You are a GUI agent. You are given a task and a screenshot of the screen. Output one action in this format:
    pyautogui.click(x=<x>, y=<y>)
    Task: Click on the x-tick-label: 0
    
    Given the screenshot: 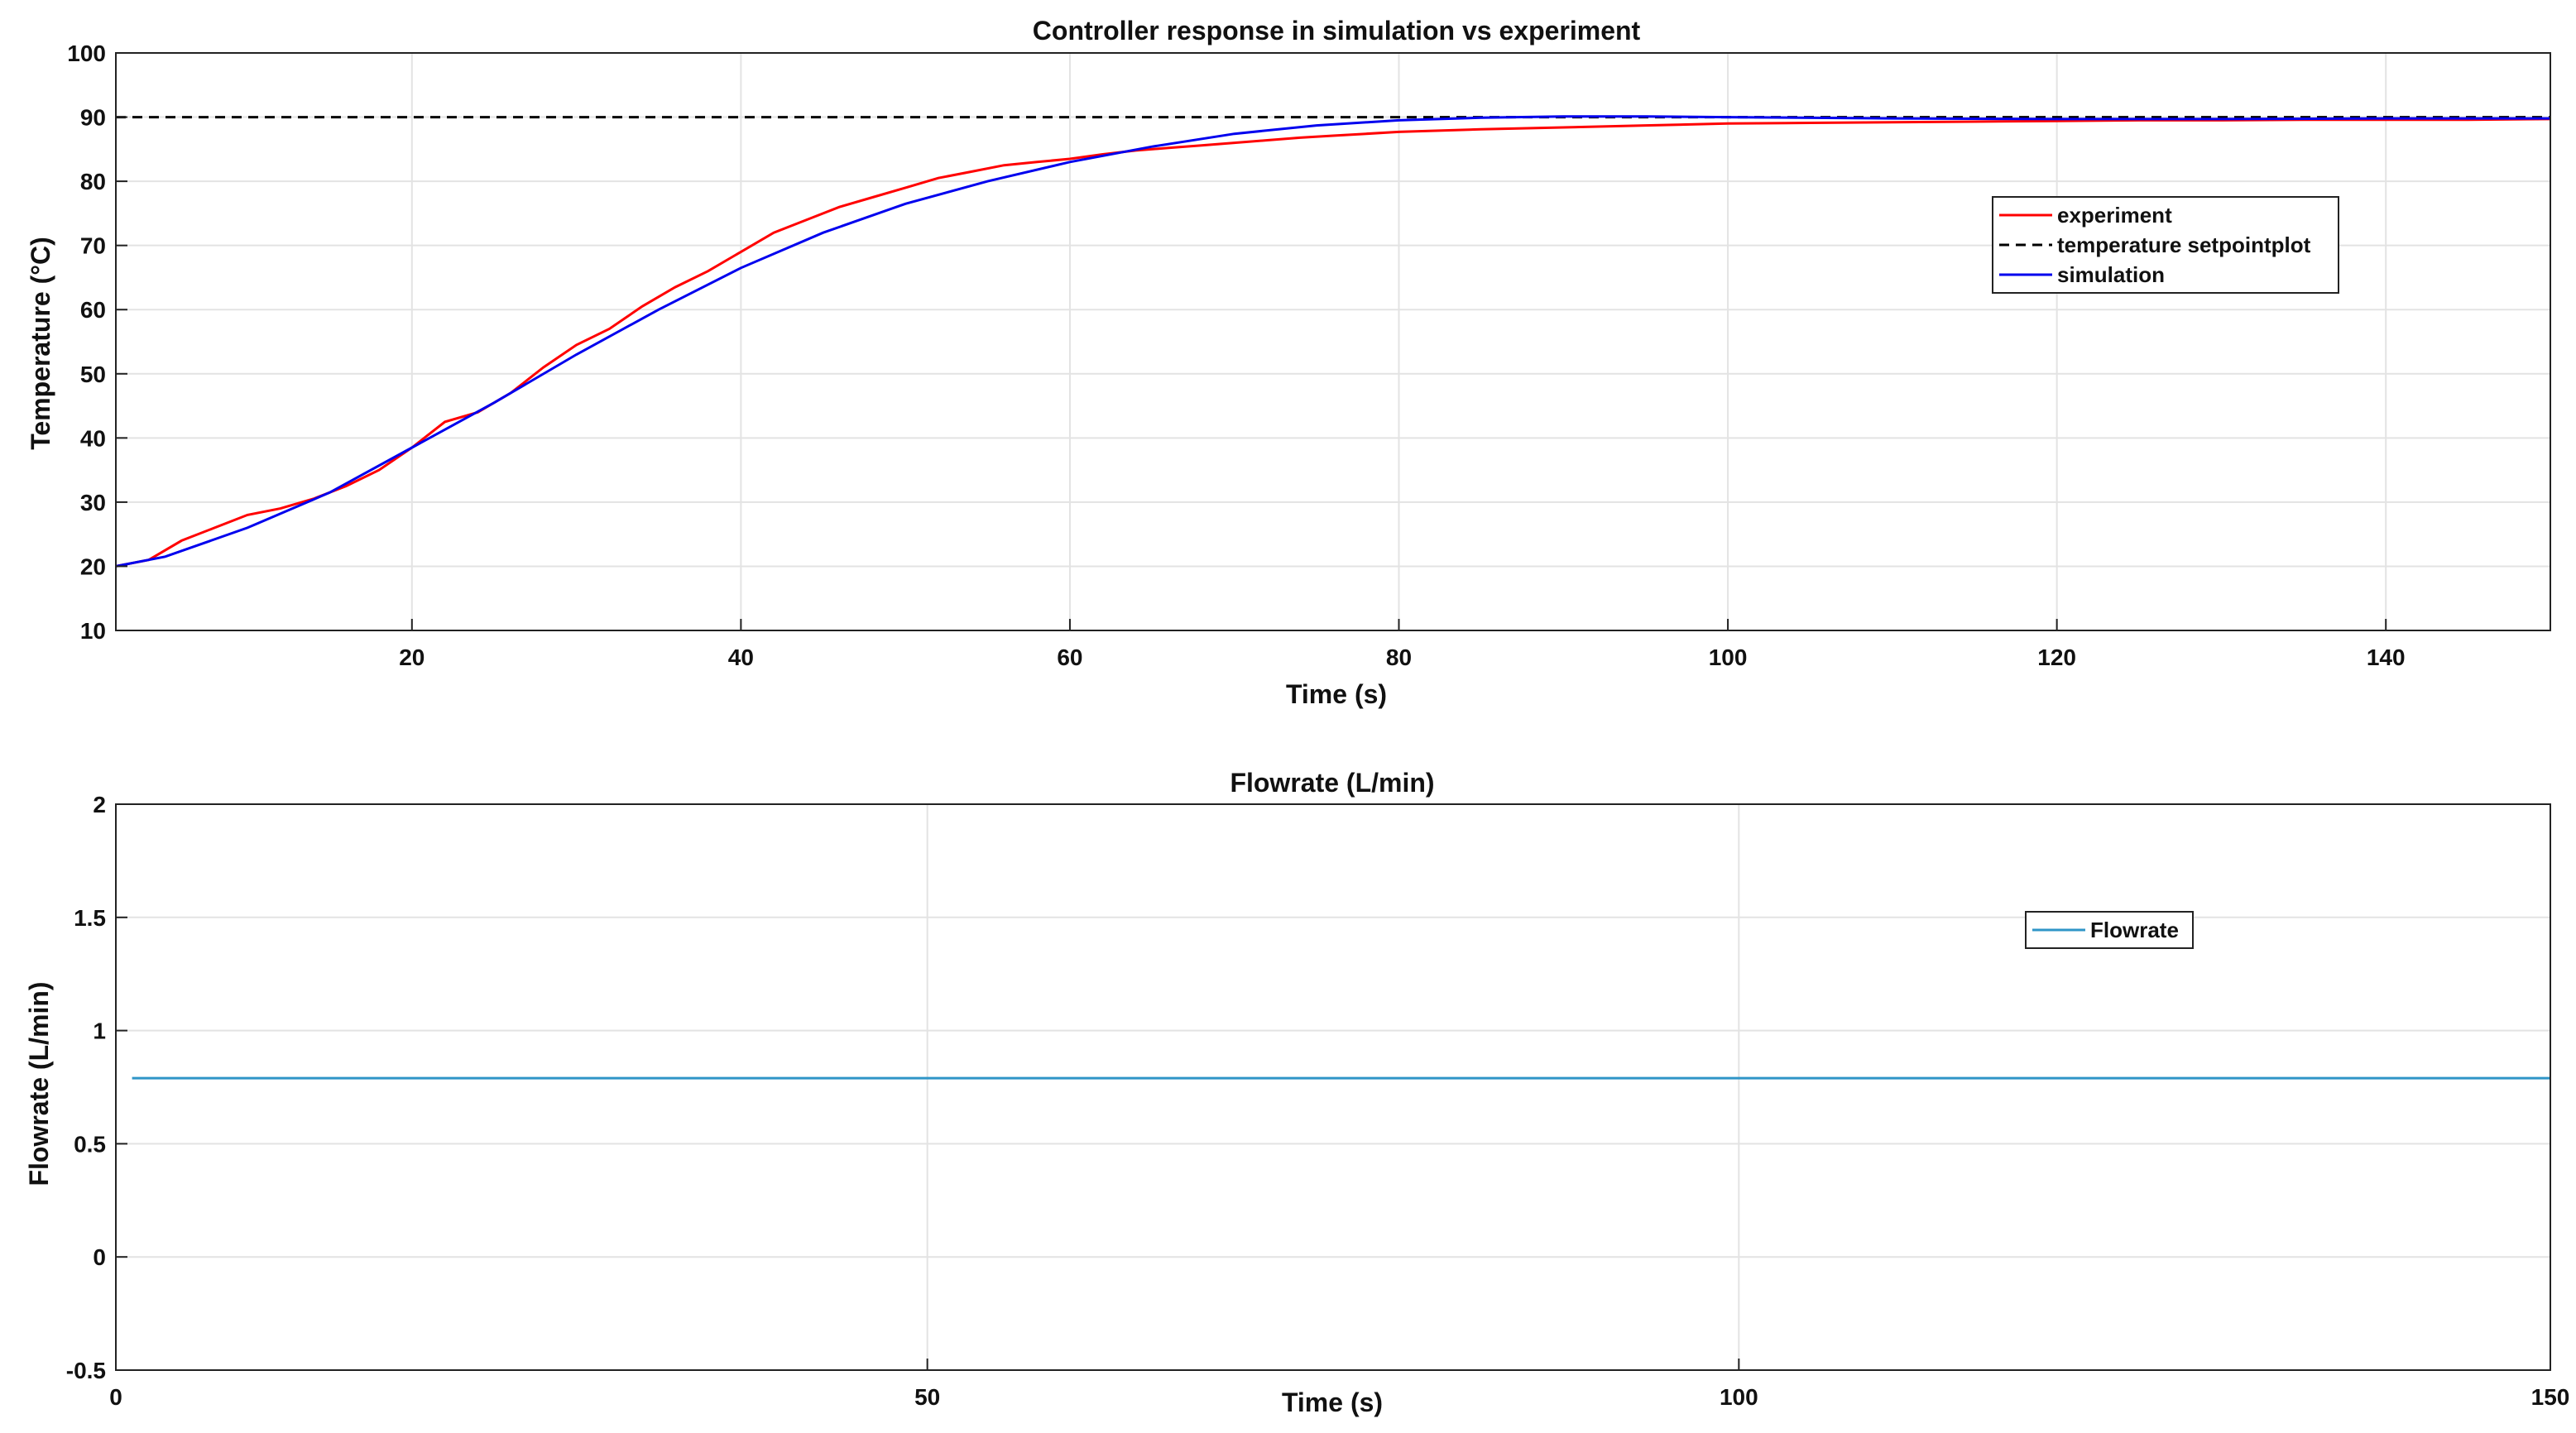 What is the action you would take?
    pyautogui.click(x=116, y=1397)
    